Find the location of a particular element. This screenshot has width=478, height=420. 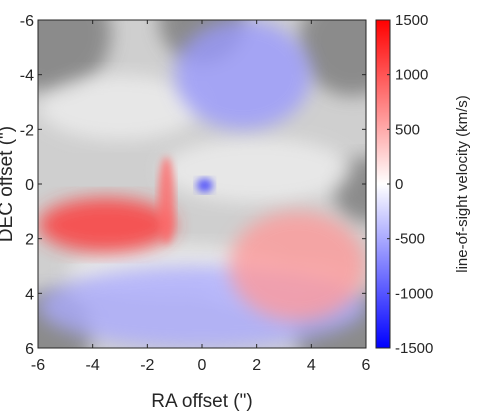

velocity-feature-vertical-red-filament is located at coordinates (166, 200).